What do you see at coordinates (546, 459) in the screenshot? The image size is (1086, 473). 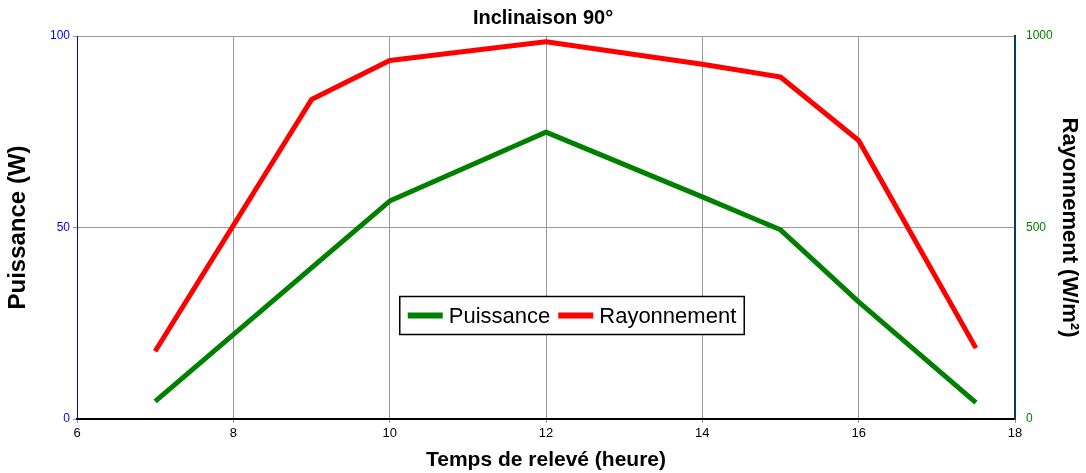 I see `x-axis-title: Temps de relevé (heure)` at bounding box center [546, 459].